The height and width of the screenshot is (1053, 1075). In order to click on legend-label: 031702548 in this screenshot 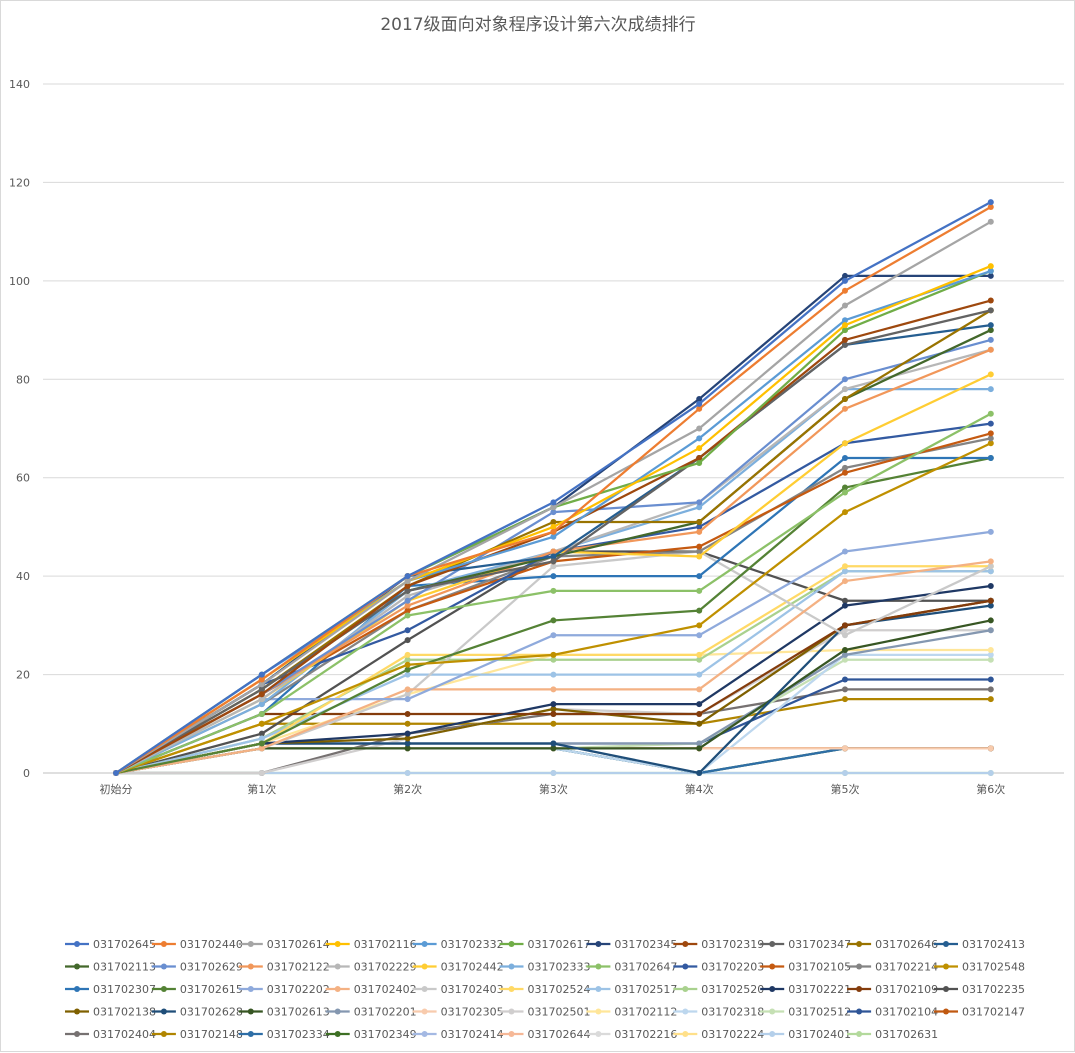, I will do `click(993, 967)`.